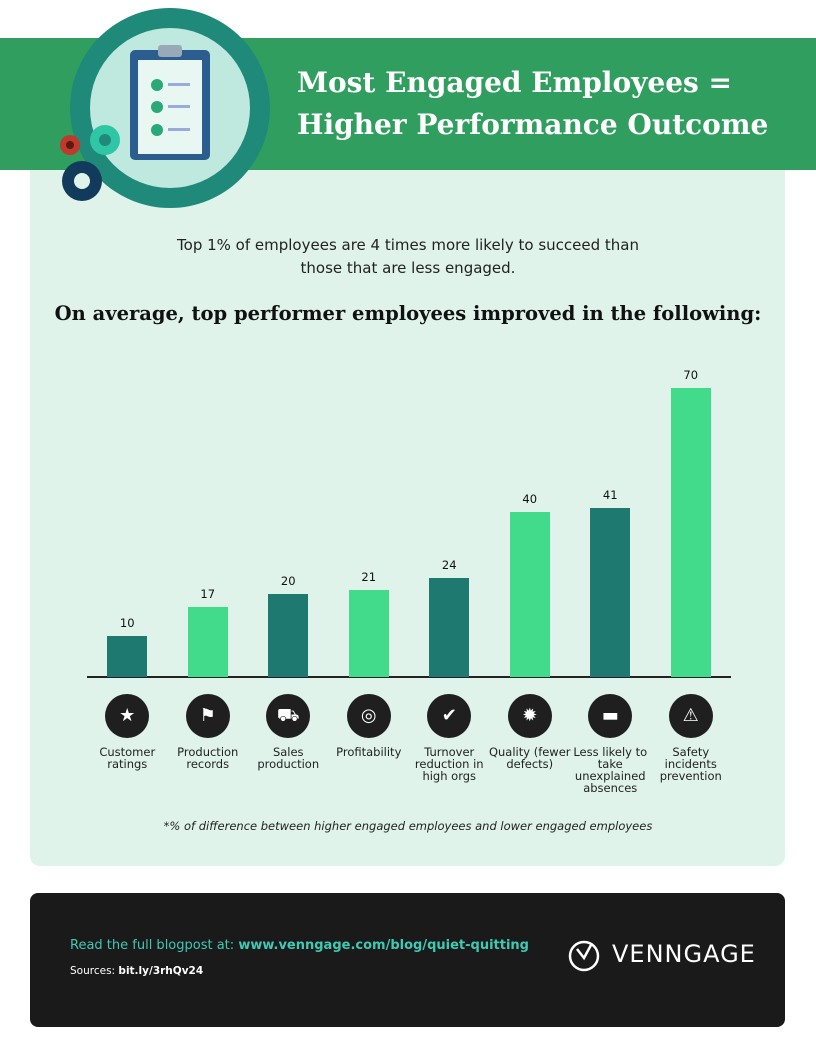 The height and width of the screenshot is (1056, 816). What do you see at coordinates (161, 971) in the screenshot?
I see `sources-link: bit.ly/3rhQv24` at bounding box center [161, 971].